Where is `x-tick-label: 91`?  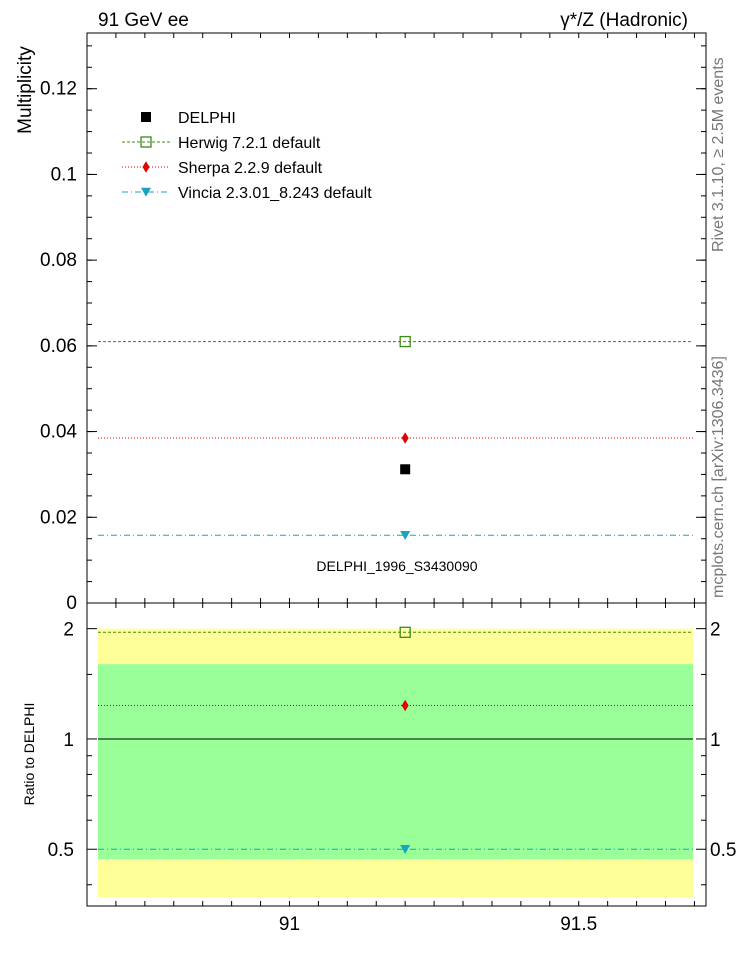 x-tick-label: 91 is located at coordinates (289, 924).